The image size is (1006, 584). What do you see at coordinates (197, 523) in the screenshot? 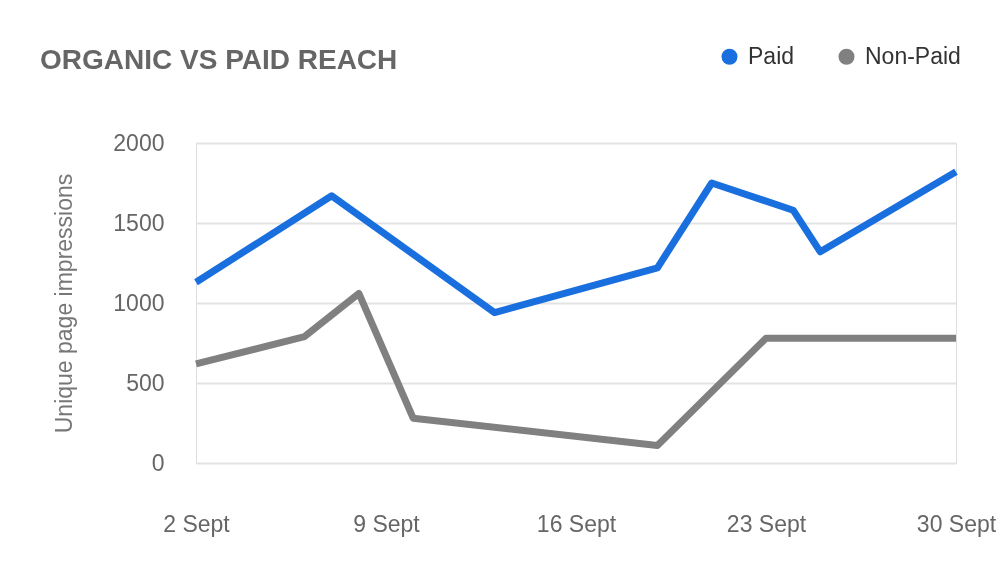
I see `x-tick-label: 2 Sept` at bounding box center [197, 523].